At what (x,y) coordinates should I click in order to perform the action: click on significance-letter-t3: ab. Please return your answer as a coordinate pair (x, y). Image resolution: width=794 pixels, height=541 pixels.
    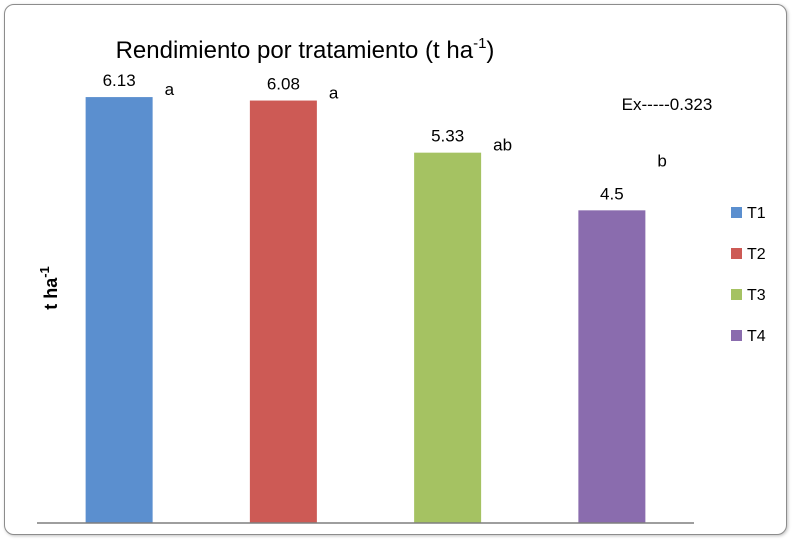
    Looking at the image, I should click on (502, 145).